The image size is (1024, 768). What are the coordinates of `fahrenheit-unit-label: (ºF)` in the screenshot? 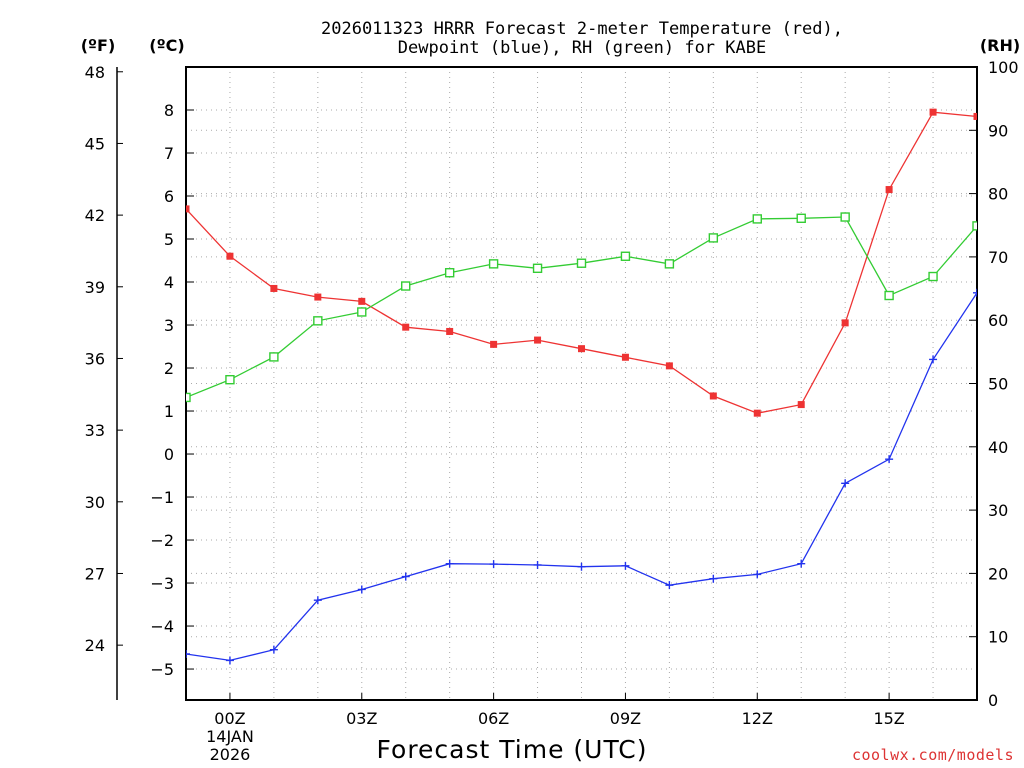 It's located at (98, 45).